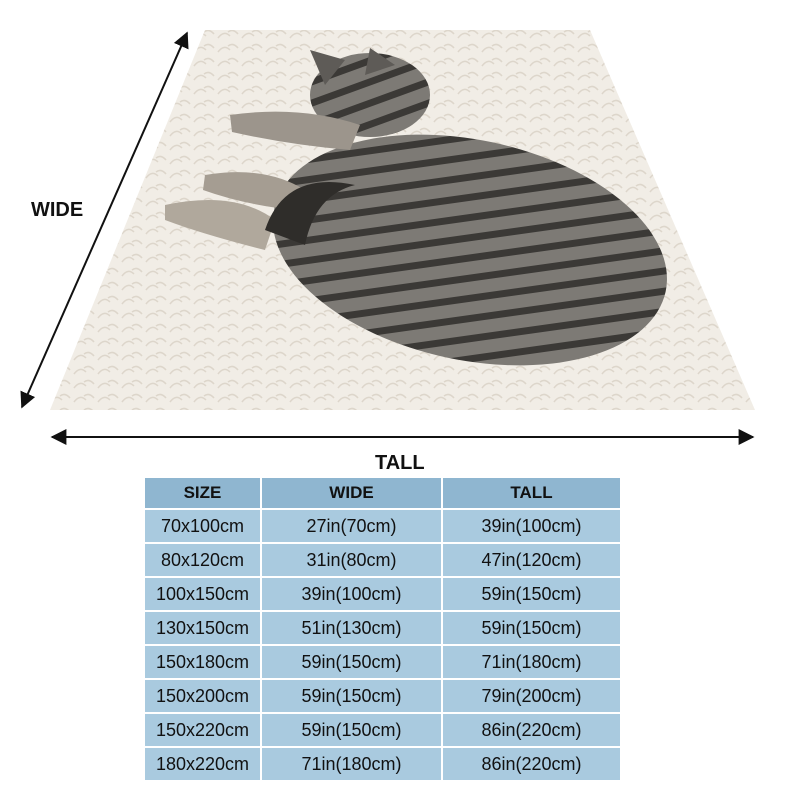 This screenshot has height=800, width=800. Describe the element at coordinates (202, 493) in the screenshot. I see `header-cell: SIZE` at that location.